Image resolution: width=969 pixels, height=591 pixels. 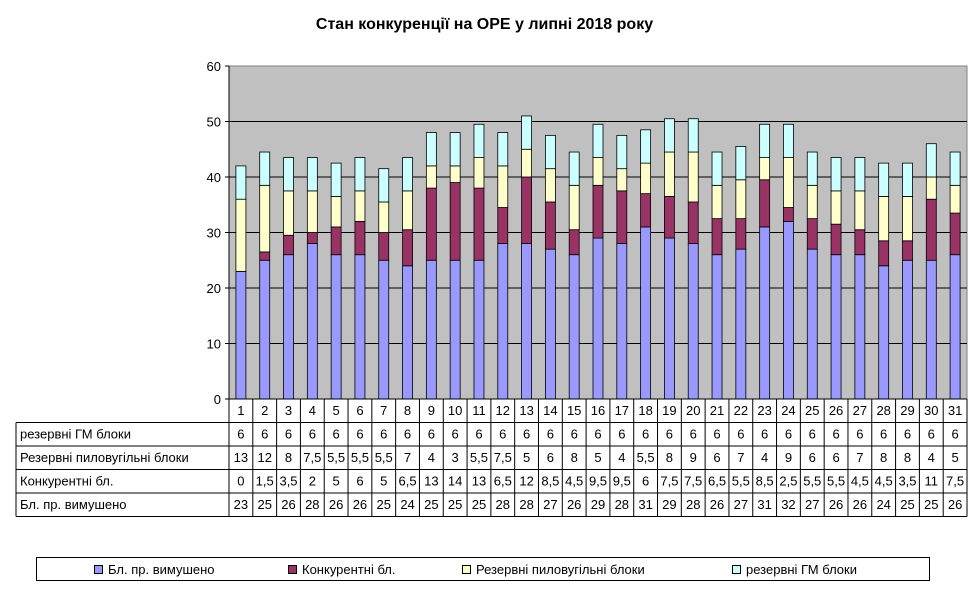 I want to click on x-tick-label: 15, so click(x=574, y=410).